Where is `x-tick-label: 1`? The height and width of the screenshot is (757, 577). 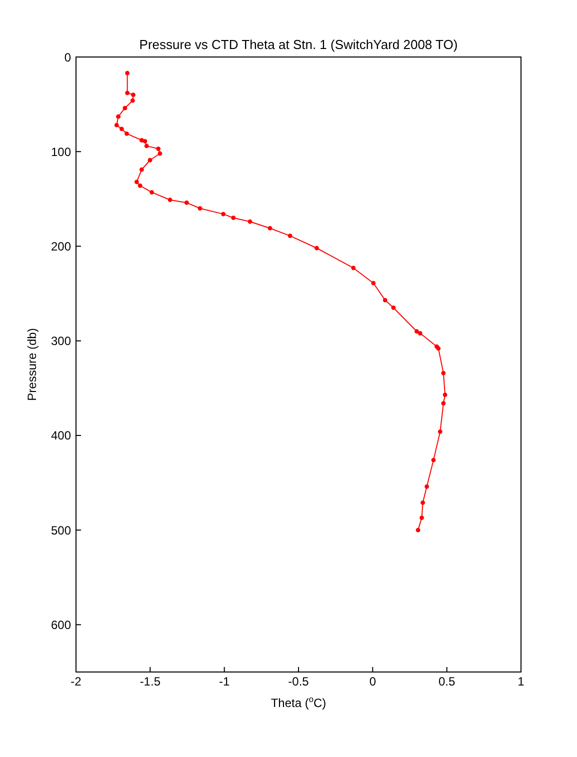 x-tick-label: 1 is located at coordinates (521, 681).